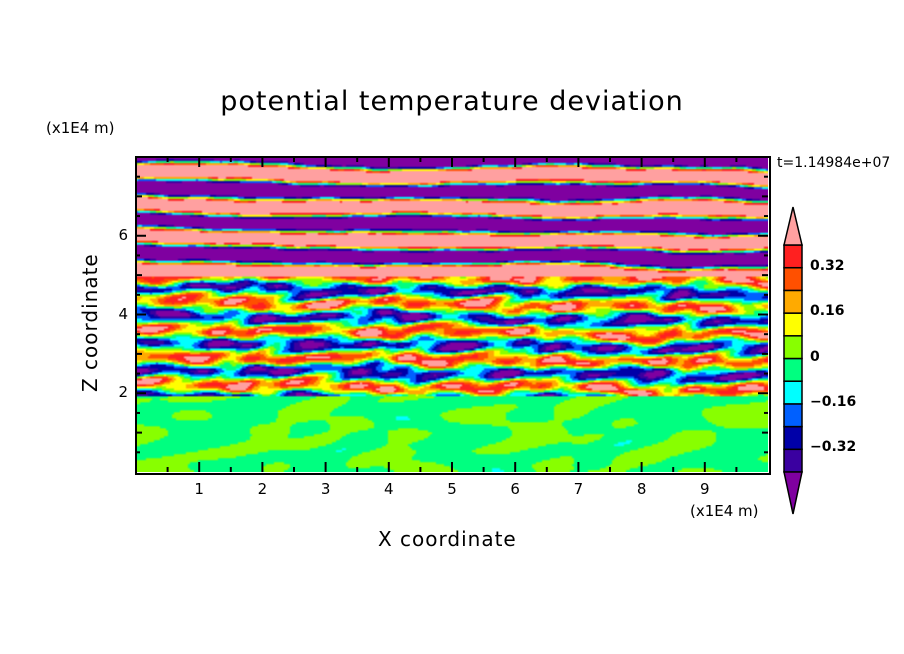  Describe the element at coordinates (815, 356) in the screenshot. I see `colorbar-tick-label: 0` at that location.